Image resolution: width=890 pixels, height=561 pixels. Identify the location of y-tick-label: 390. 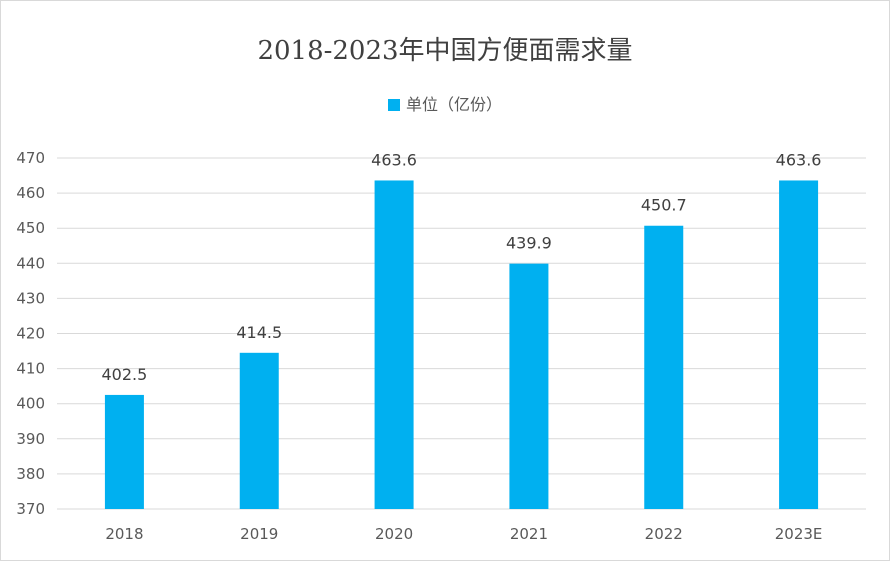
(30, 439).